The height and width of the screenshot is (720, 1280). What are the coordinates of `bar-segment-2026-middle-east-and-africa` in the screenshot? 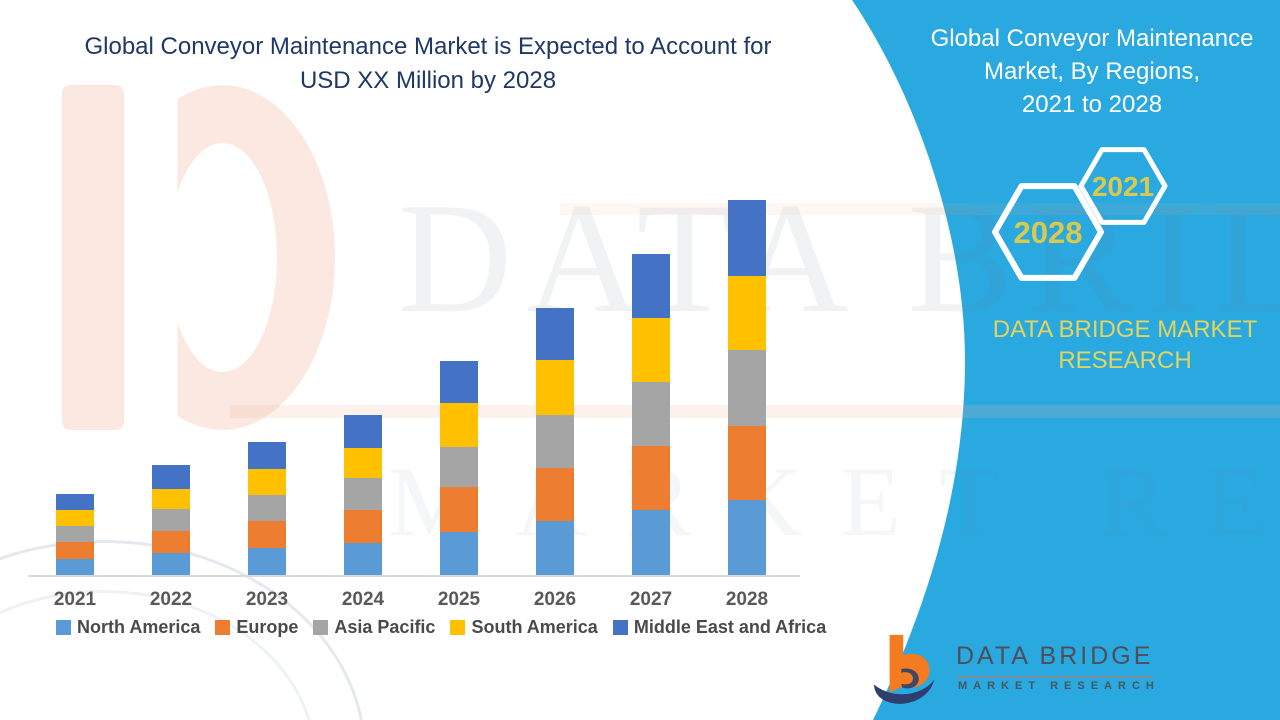 It's located at (555, 334).